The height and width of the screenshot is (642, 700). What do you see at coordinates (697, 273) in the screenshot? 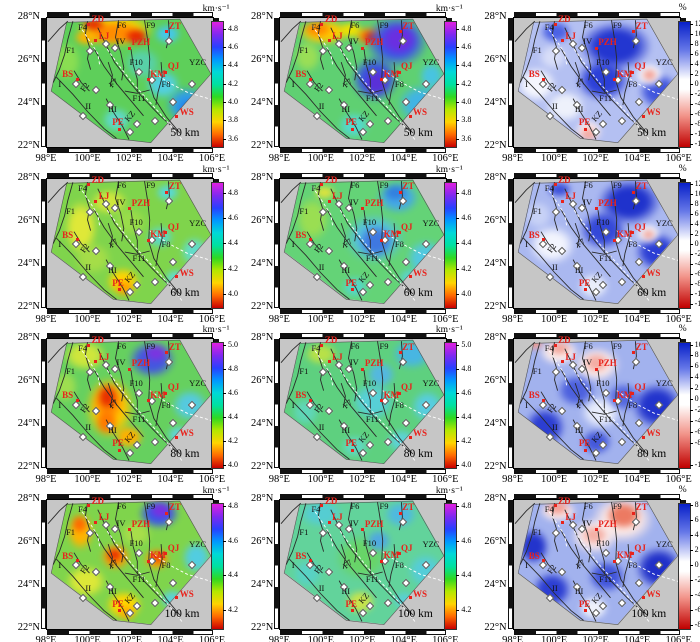
I see `colorbar-tick-label: -6` at bounding box center [697, 273].